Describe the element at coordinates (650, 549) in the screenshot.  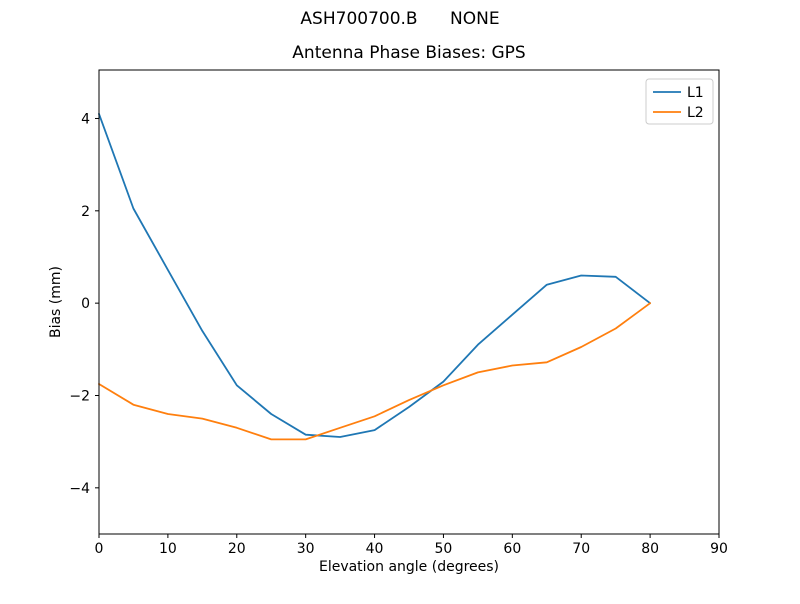
I see `x-tick-label: 80` at that location.